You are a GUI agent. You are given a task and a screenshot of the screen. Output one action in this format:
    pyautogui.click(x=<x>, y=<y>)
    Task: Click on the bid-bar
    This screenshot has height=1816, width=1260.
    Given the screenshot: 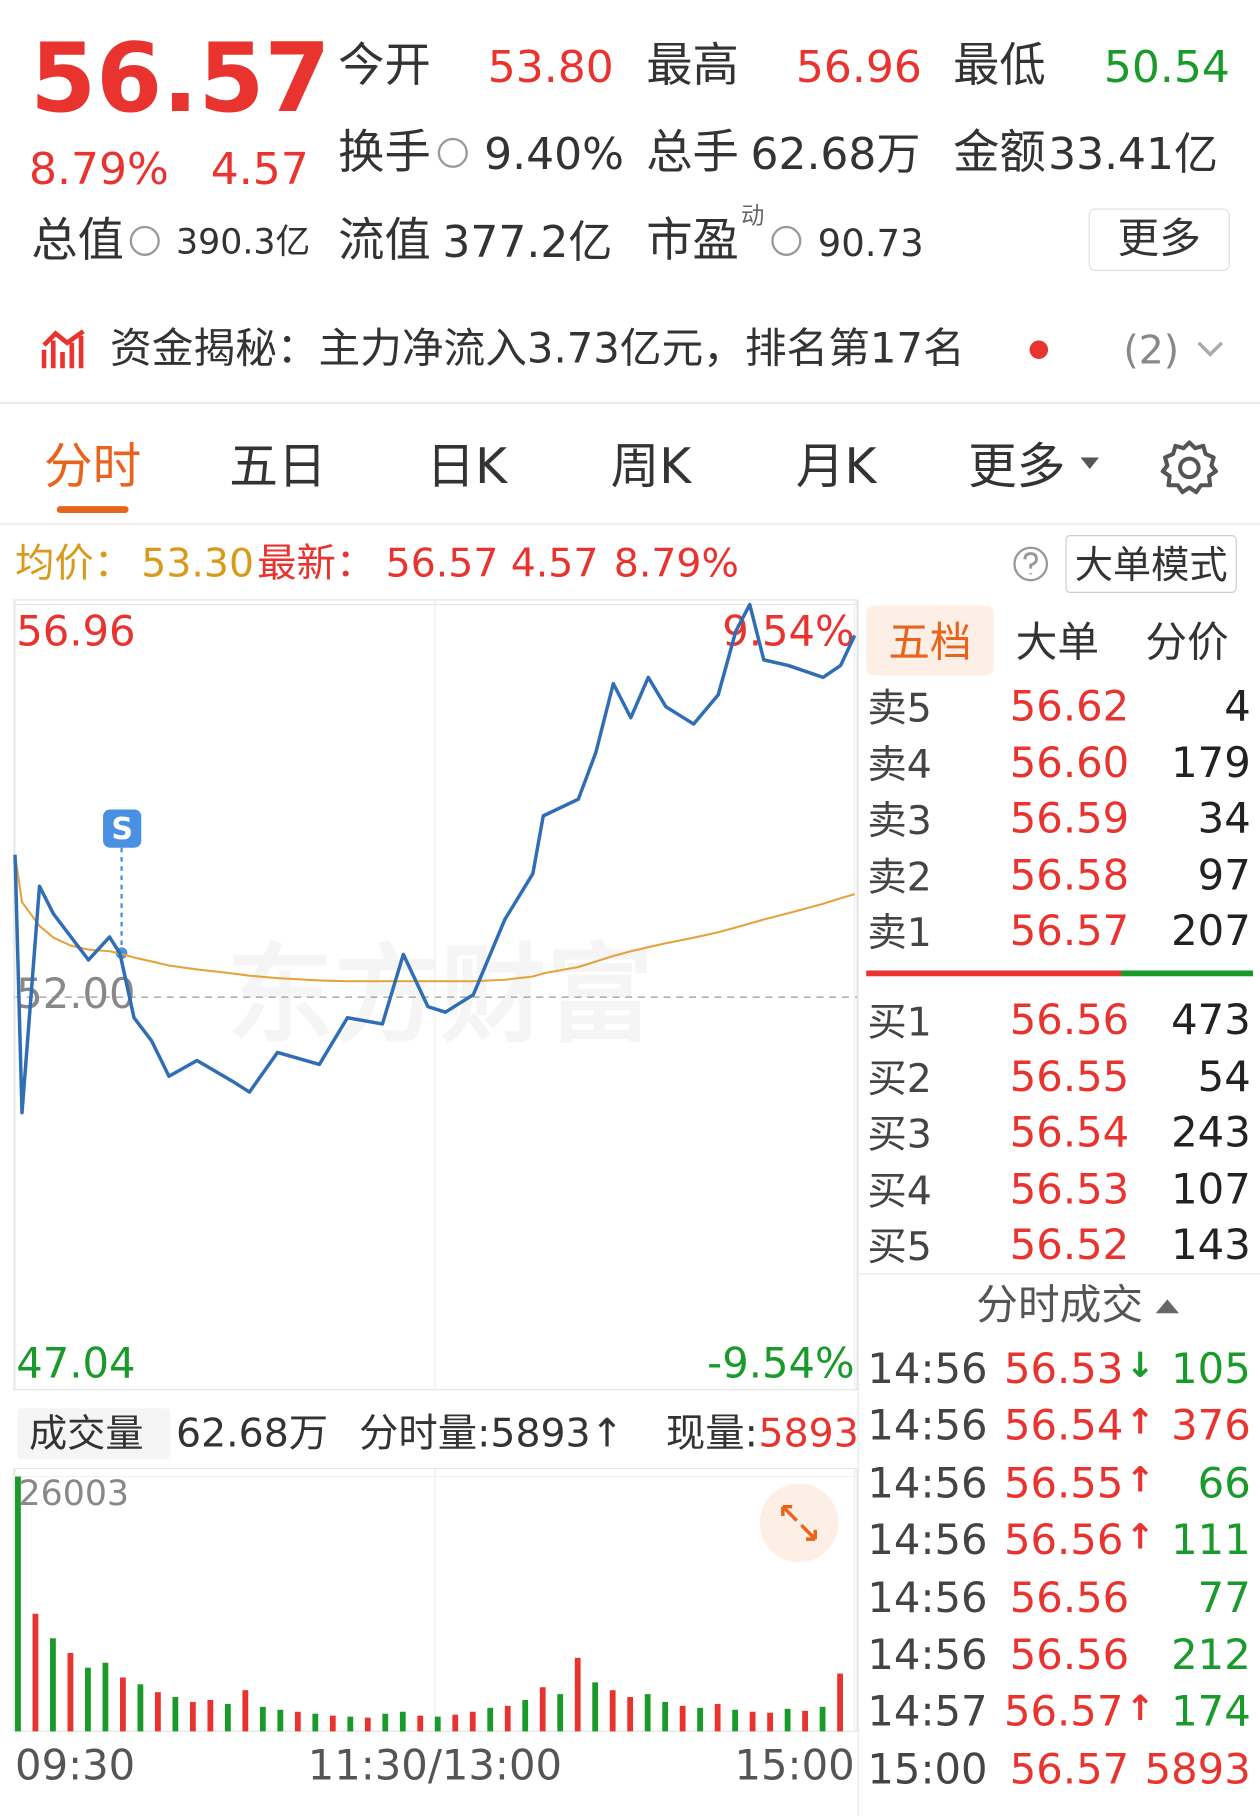 What is the action you would take?
    pyautogui.click(x=1187, y=973)
    